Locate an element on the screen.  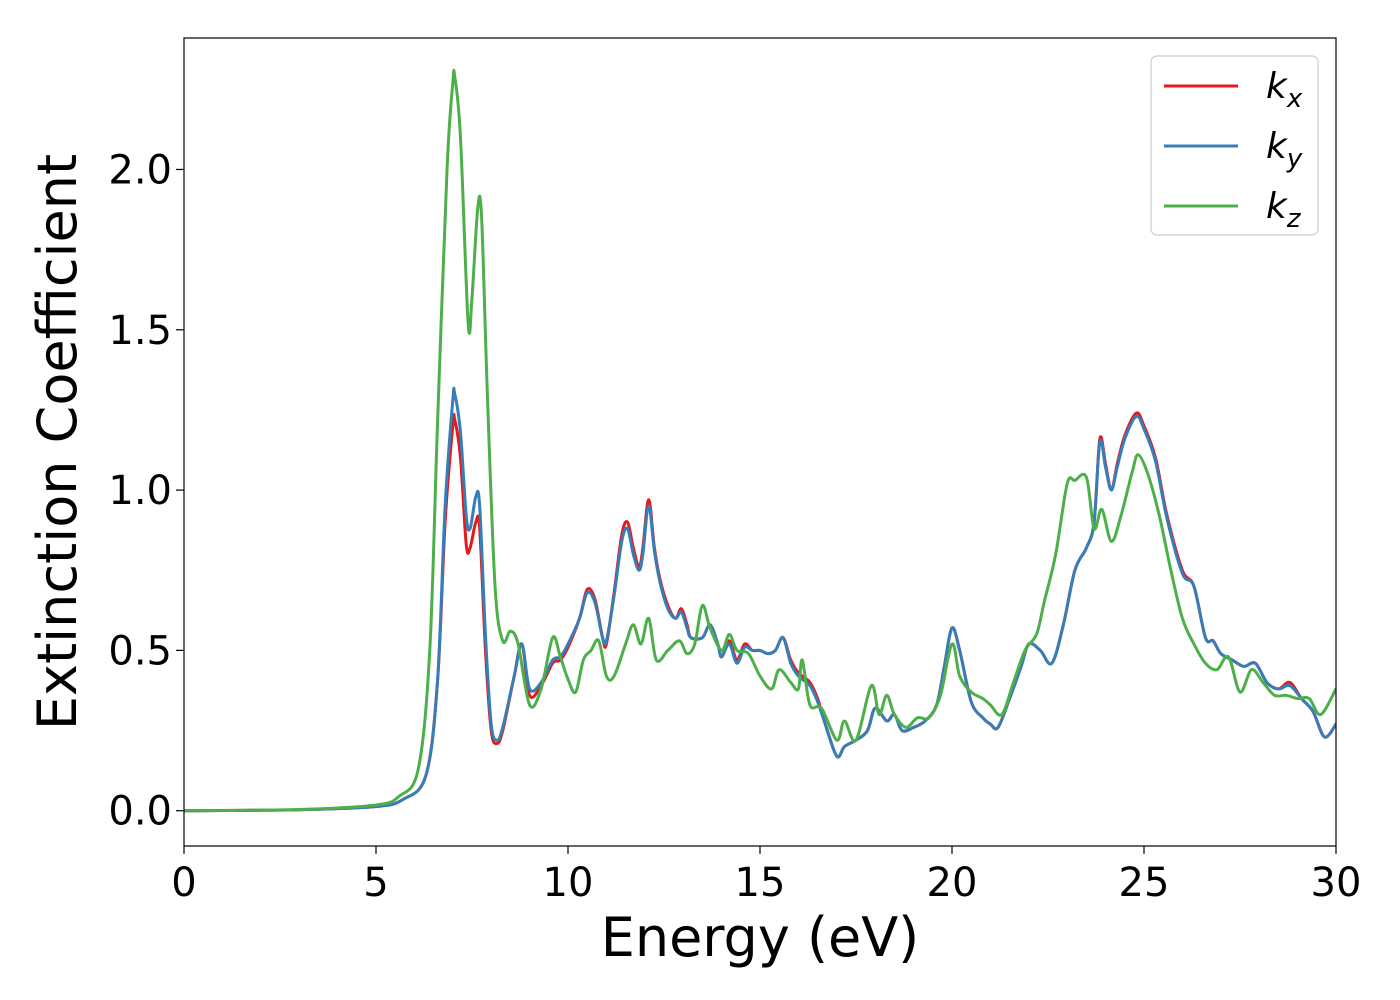
legend-label-kz: kz is located at coordinates (1284, 210).